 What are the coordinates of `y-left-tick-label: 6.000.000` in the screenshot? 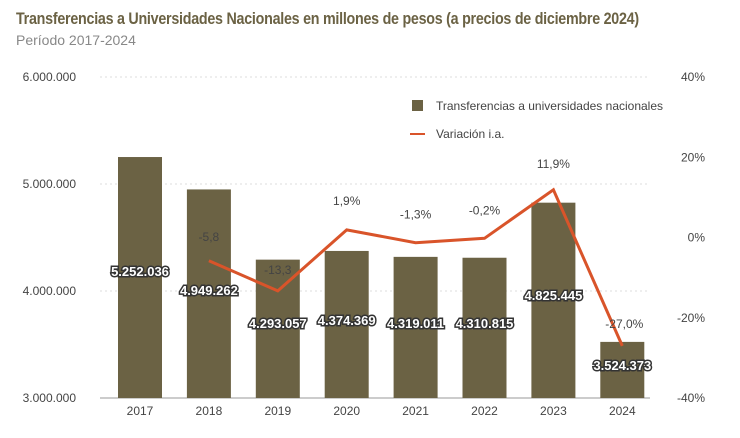 It's located at (50, 77).